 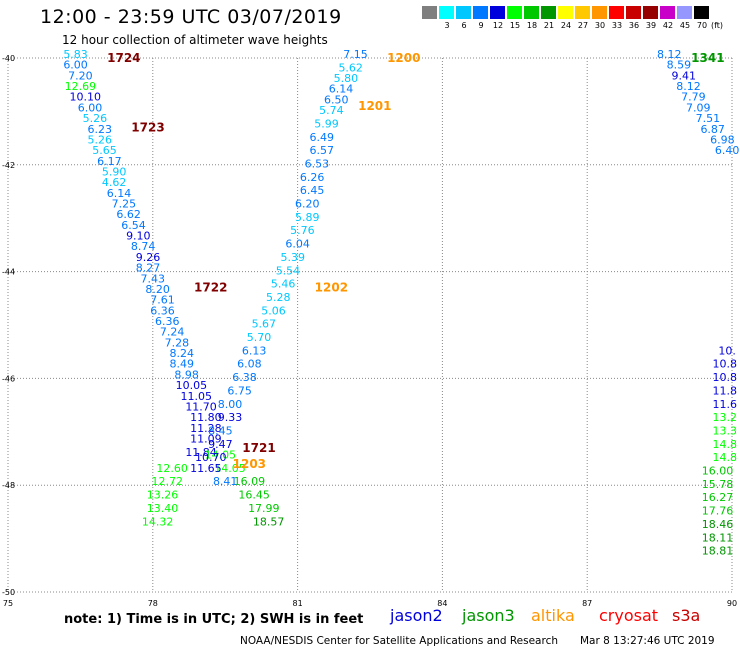 I want to click on swh-value: 6.54, so click(x=133, y=225).